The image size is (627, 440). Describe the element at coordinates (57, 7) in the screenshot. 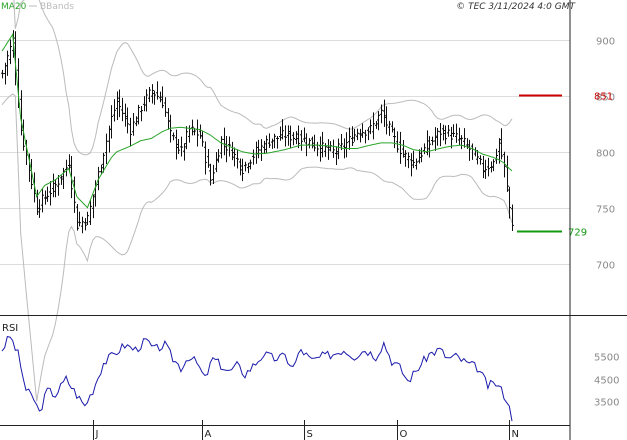

I see `legend-bbands: BBands` at that location.